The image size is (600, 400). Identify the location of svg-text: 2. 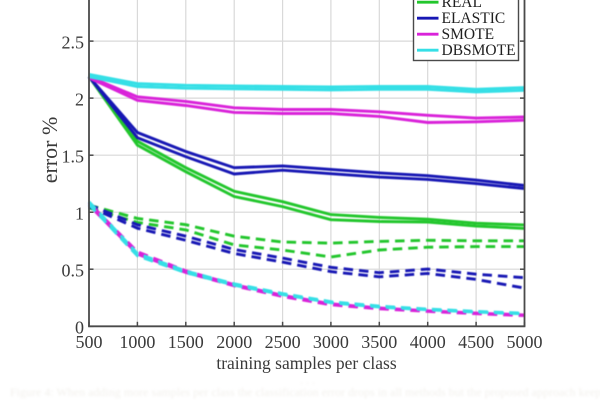
(79, 99).